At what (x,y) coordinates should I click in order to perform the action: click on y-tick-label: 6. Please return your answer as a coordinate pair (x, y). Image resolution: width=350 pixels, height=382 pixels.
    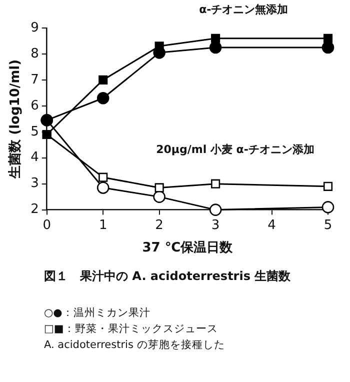
    Looking at the image, I should click on (34, 106).